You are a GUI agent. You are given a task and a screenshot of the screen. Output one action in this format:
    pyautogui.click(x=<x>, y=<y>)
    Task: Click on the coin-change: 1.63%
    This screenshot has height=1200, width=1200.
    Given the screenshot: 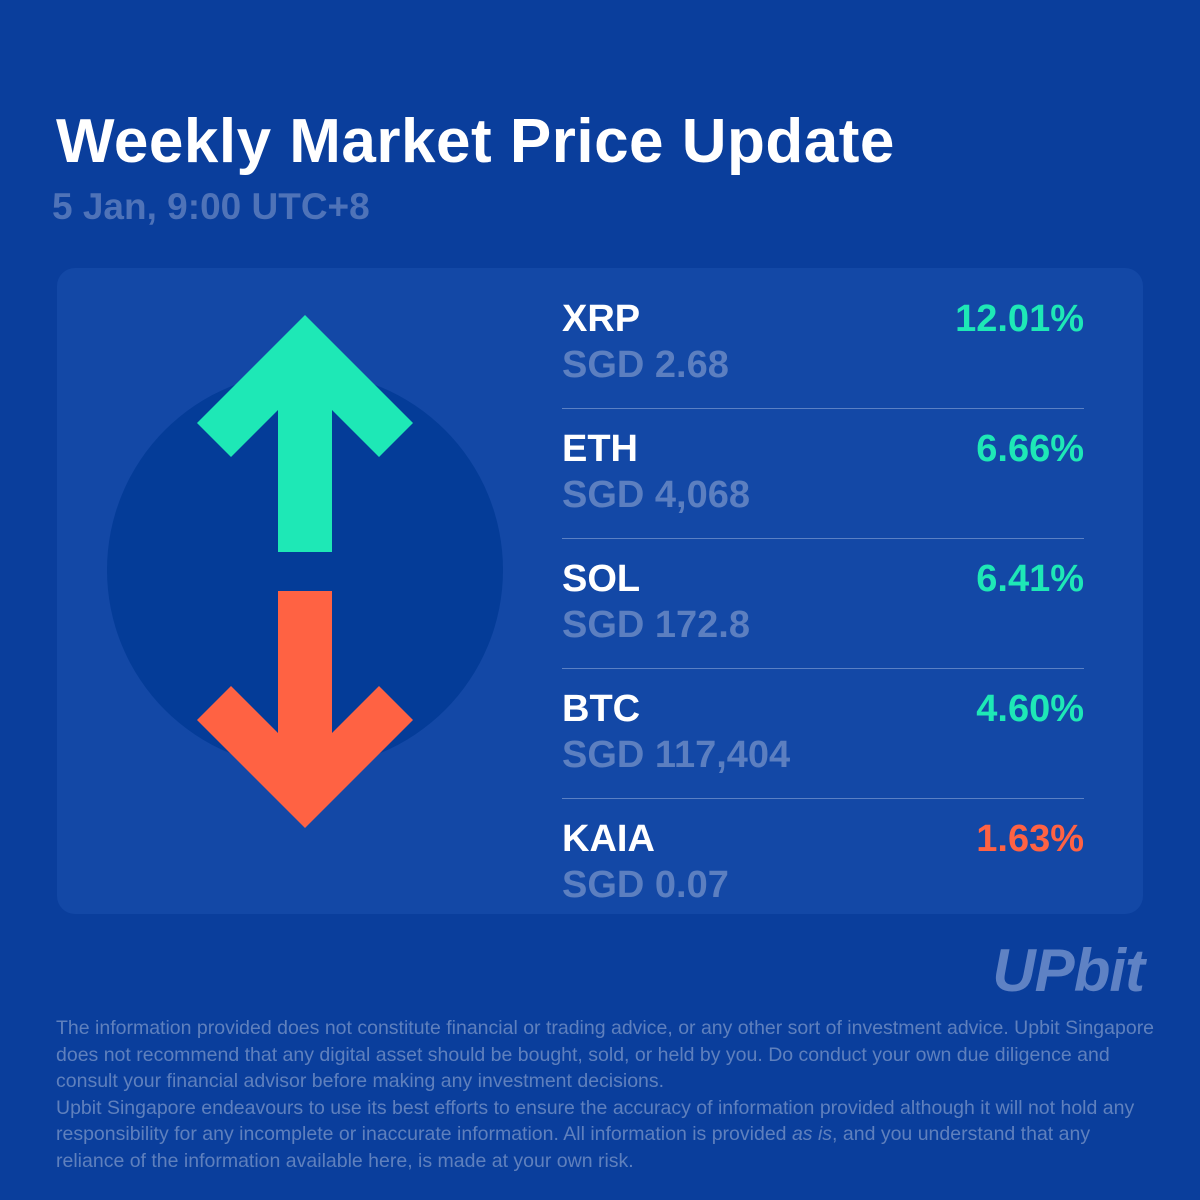 What is the action you would take?
    pyautogui.click(x=1030, y=839)
    